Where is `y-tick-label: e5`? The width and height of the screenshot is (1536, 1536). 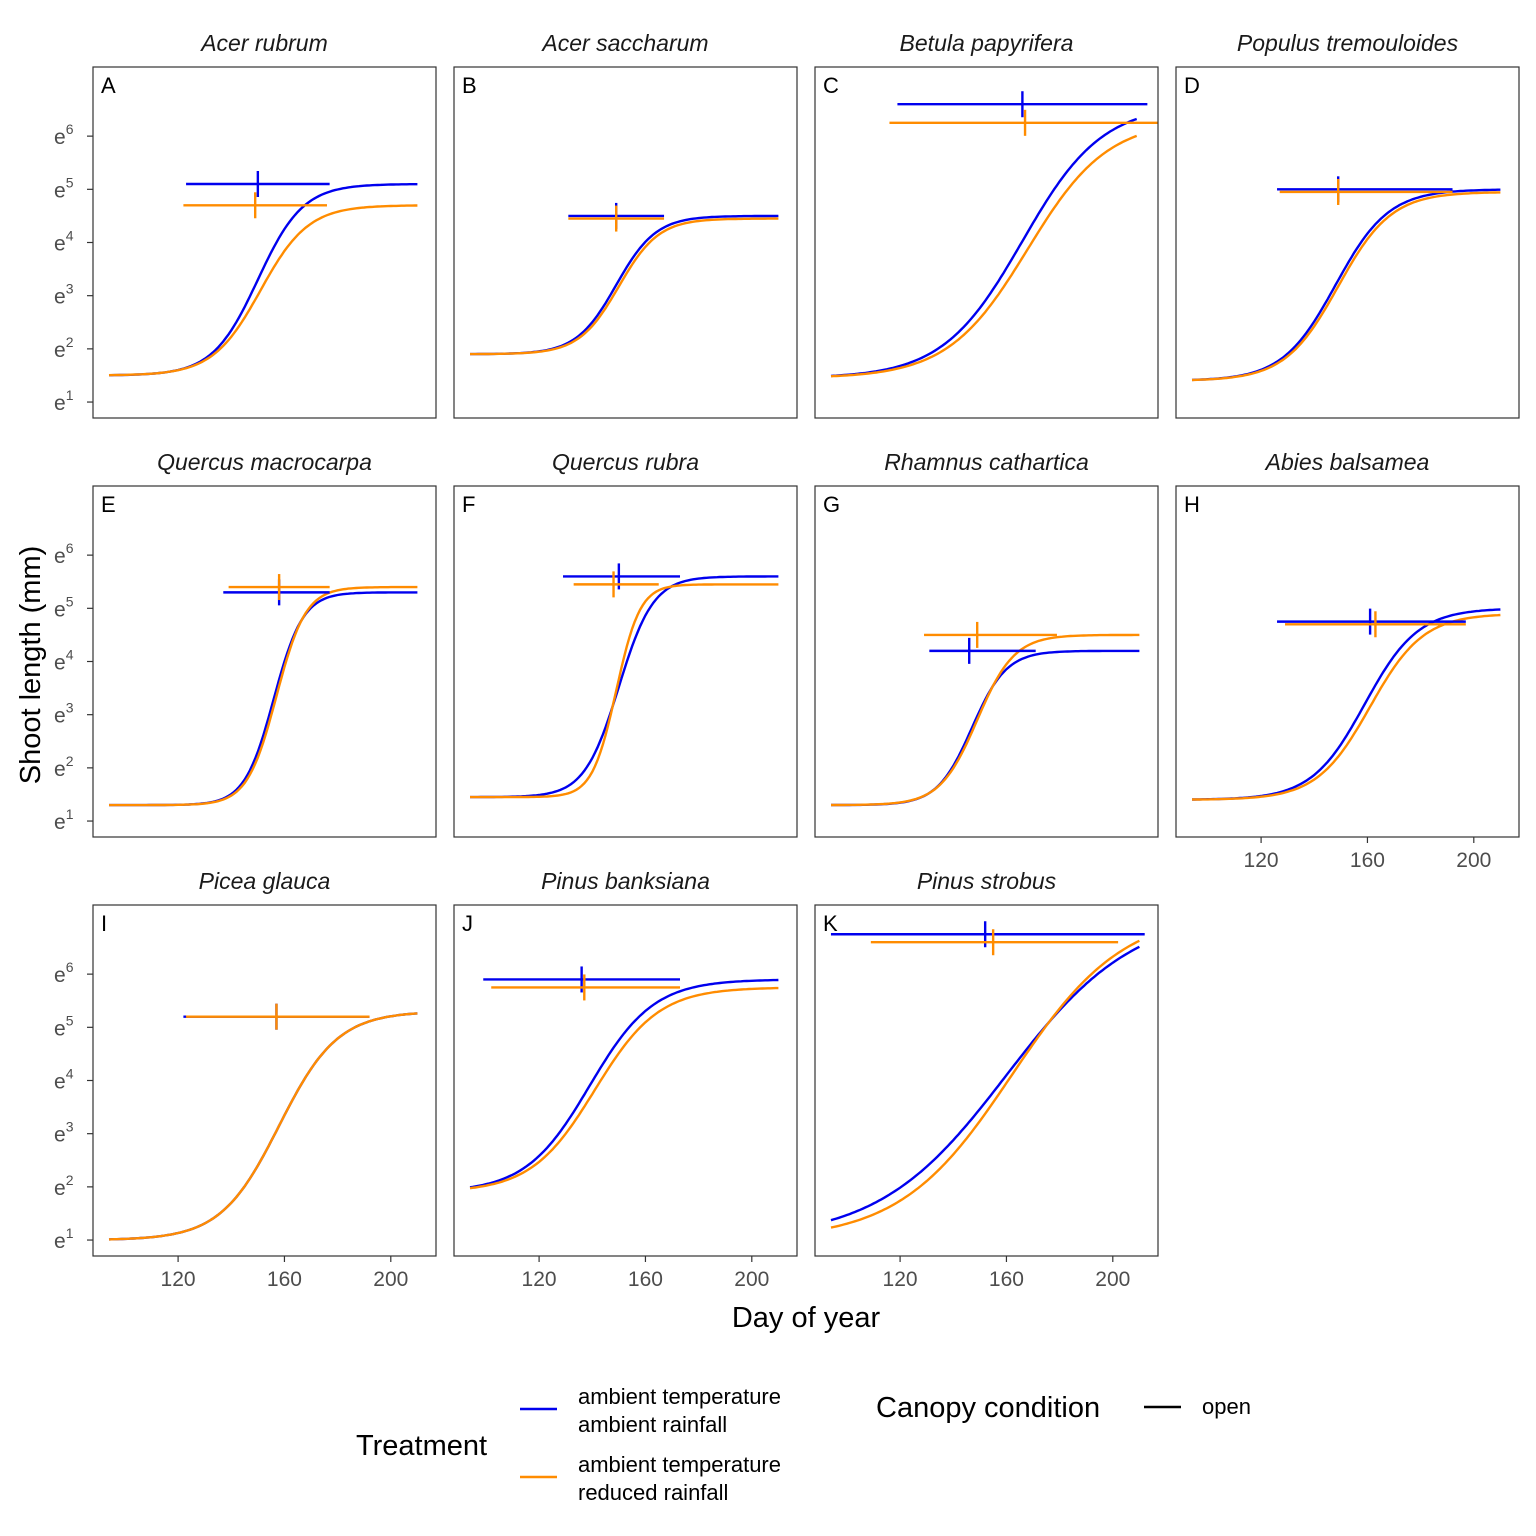 y-tick-label: e5 is located at coordinates (64, 1026).